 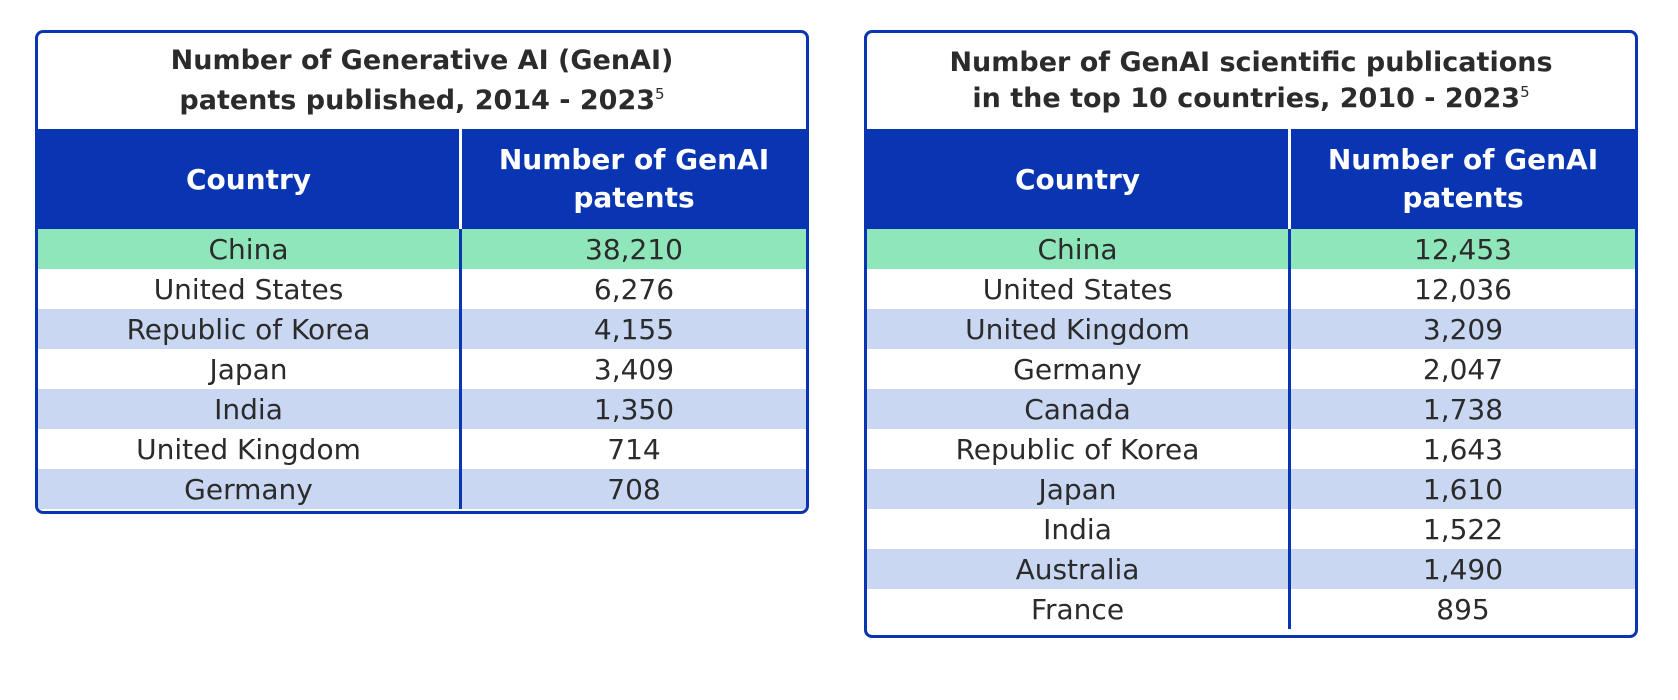 What do you see at coordinates (1525, 92) in the screenshot?
I see `publications-title-footnote: 5` at bounding box center [1525, 92].